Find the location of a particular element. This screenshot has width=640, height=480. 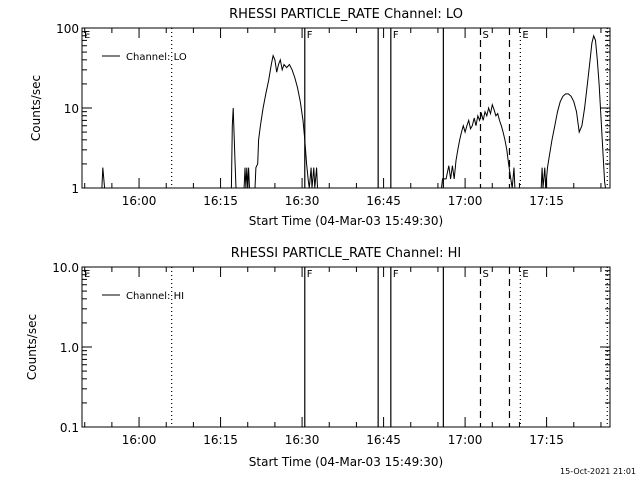

y-tick-label: 100 is located at coordinates (67, 29).